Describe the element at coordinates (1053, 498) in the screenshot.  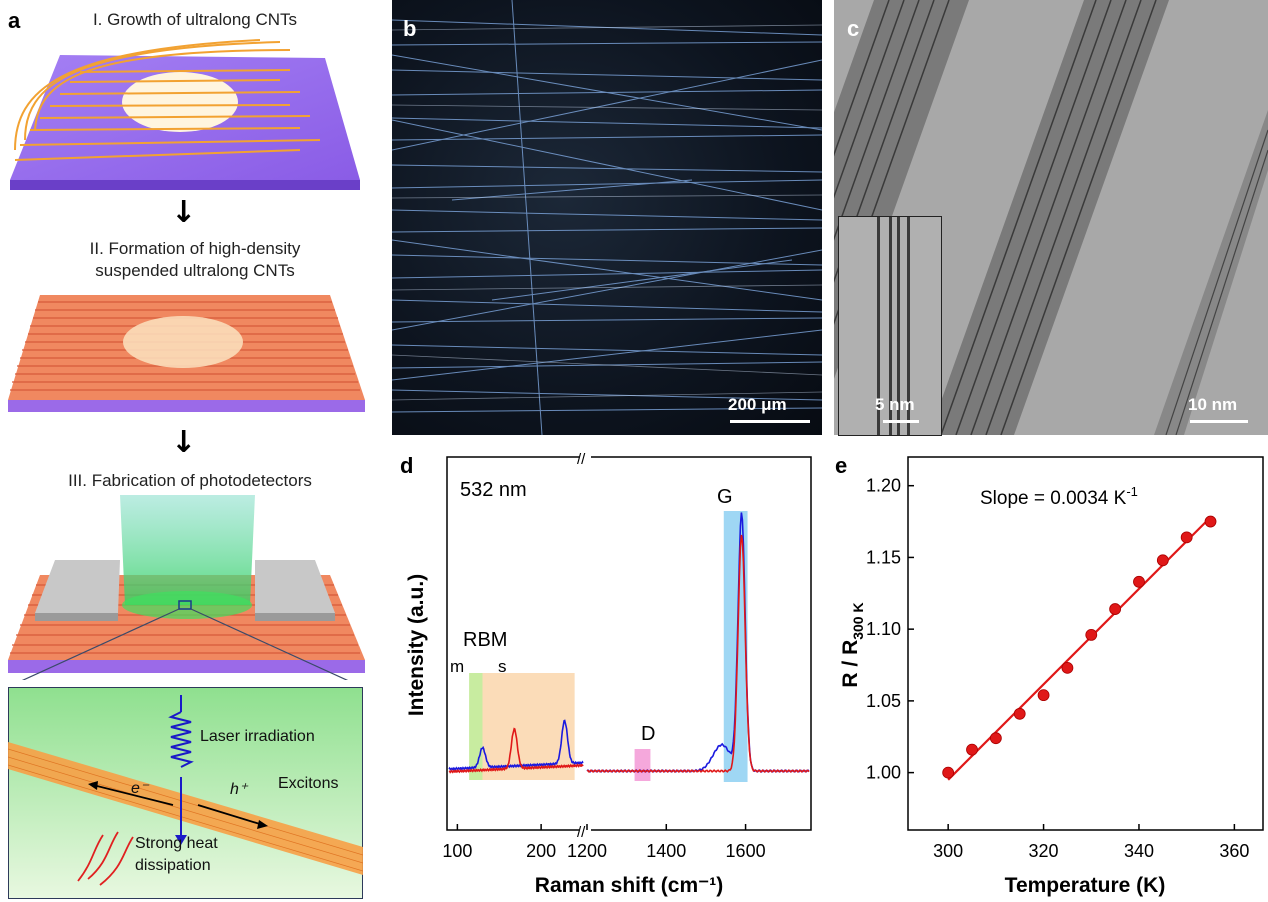
I see `slope-text: Slope = 0.0034 K` at that location.